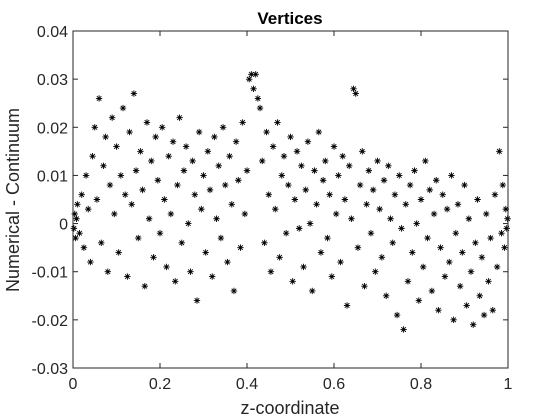 The image size is (560, 420). I want to click on y-tick-label: 0.01, so click(52, 176).